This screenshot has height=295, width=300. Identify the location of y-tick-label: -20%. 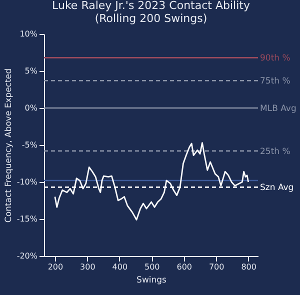
(27, 256).